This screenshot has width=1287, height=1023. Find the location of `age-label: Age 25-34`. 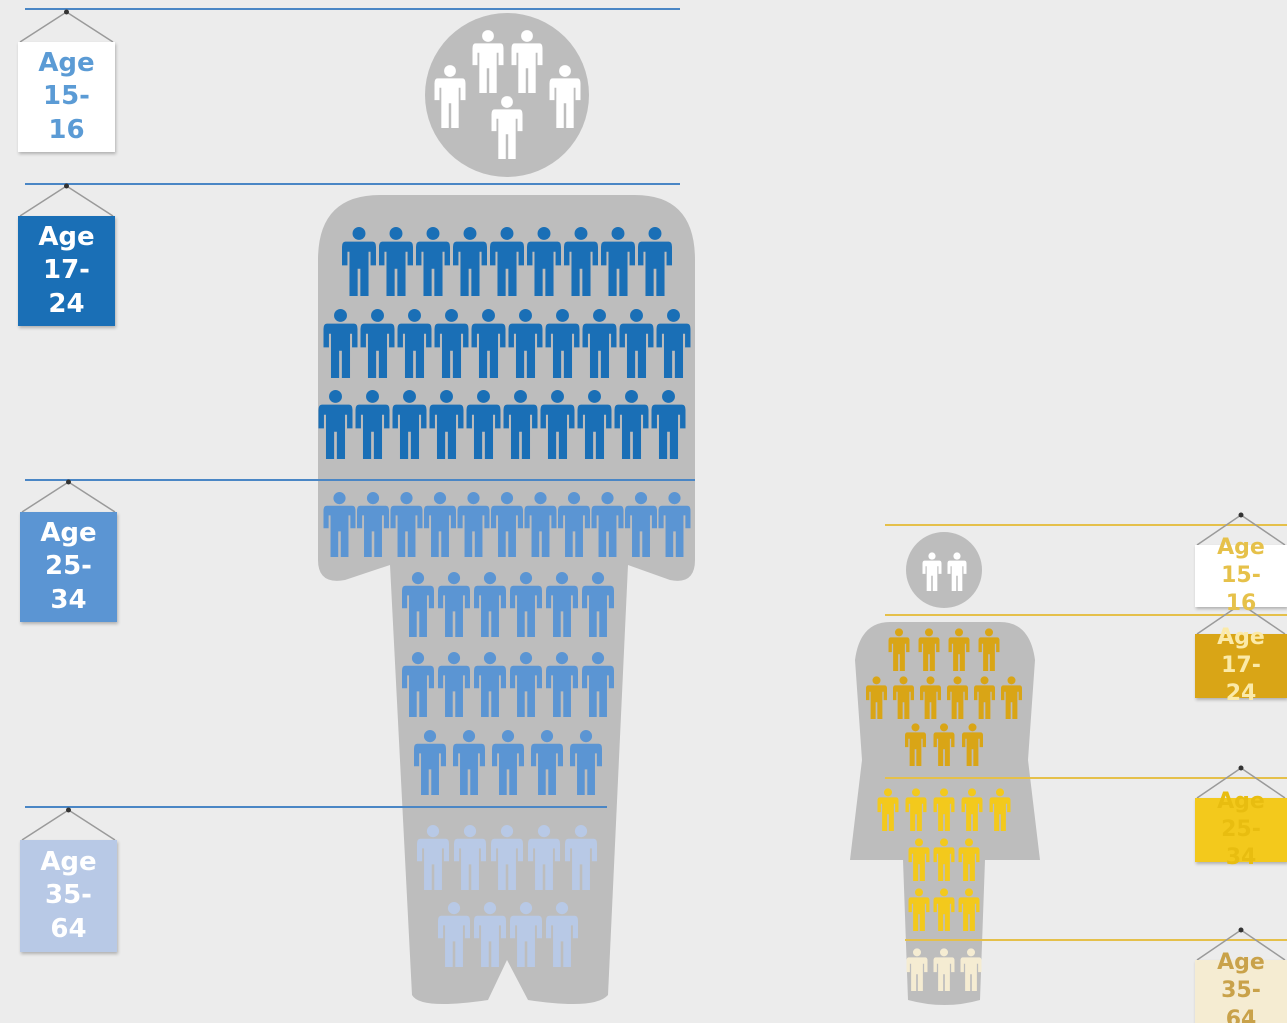

age-label: Age 25-34 is located at coordinates (68, 566).